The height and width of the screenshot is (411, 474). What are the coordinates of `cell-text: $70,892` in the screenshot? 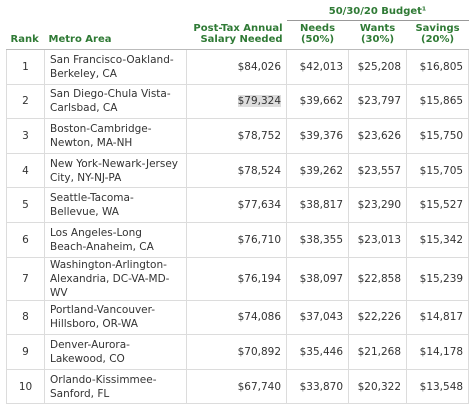 It's located at (259, 351).